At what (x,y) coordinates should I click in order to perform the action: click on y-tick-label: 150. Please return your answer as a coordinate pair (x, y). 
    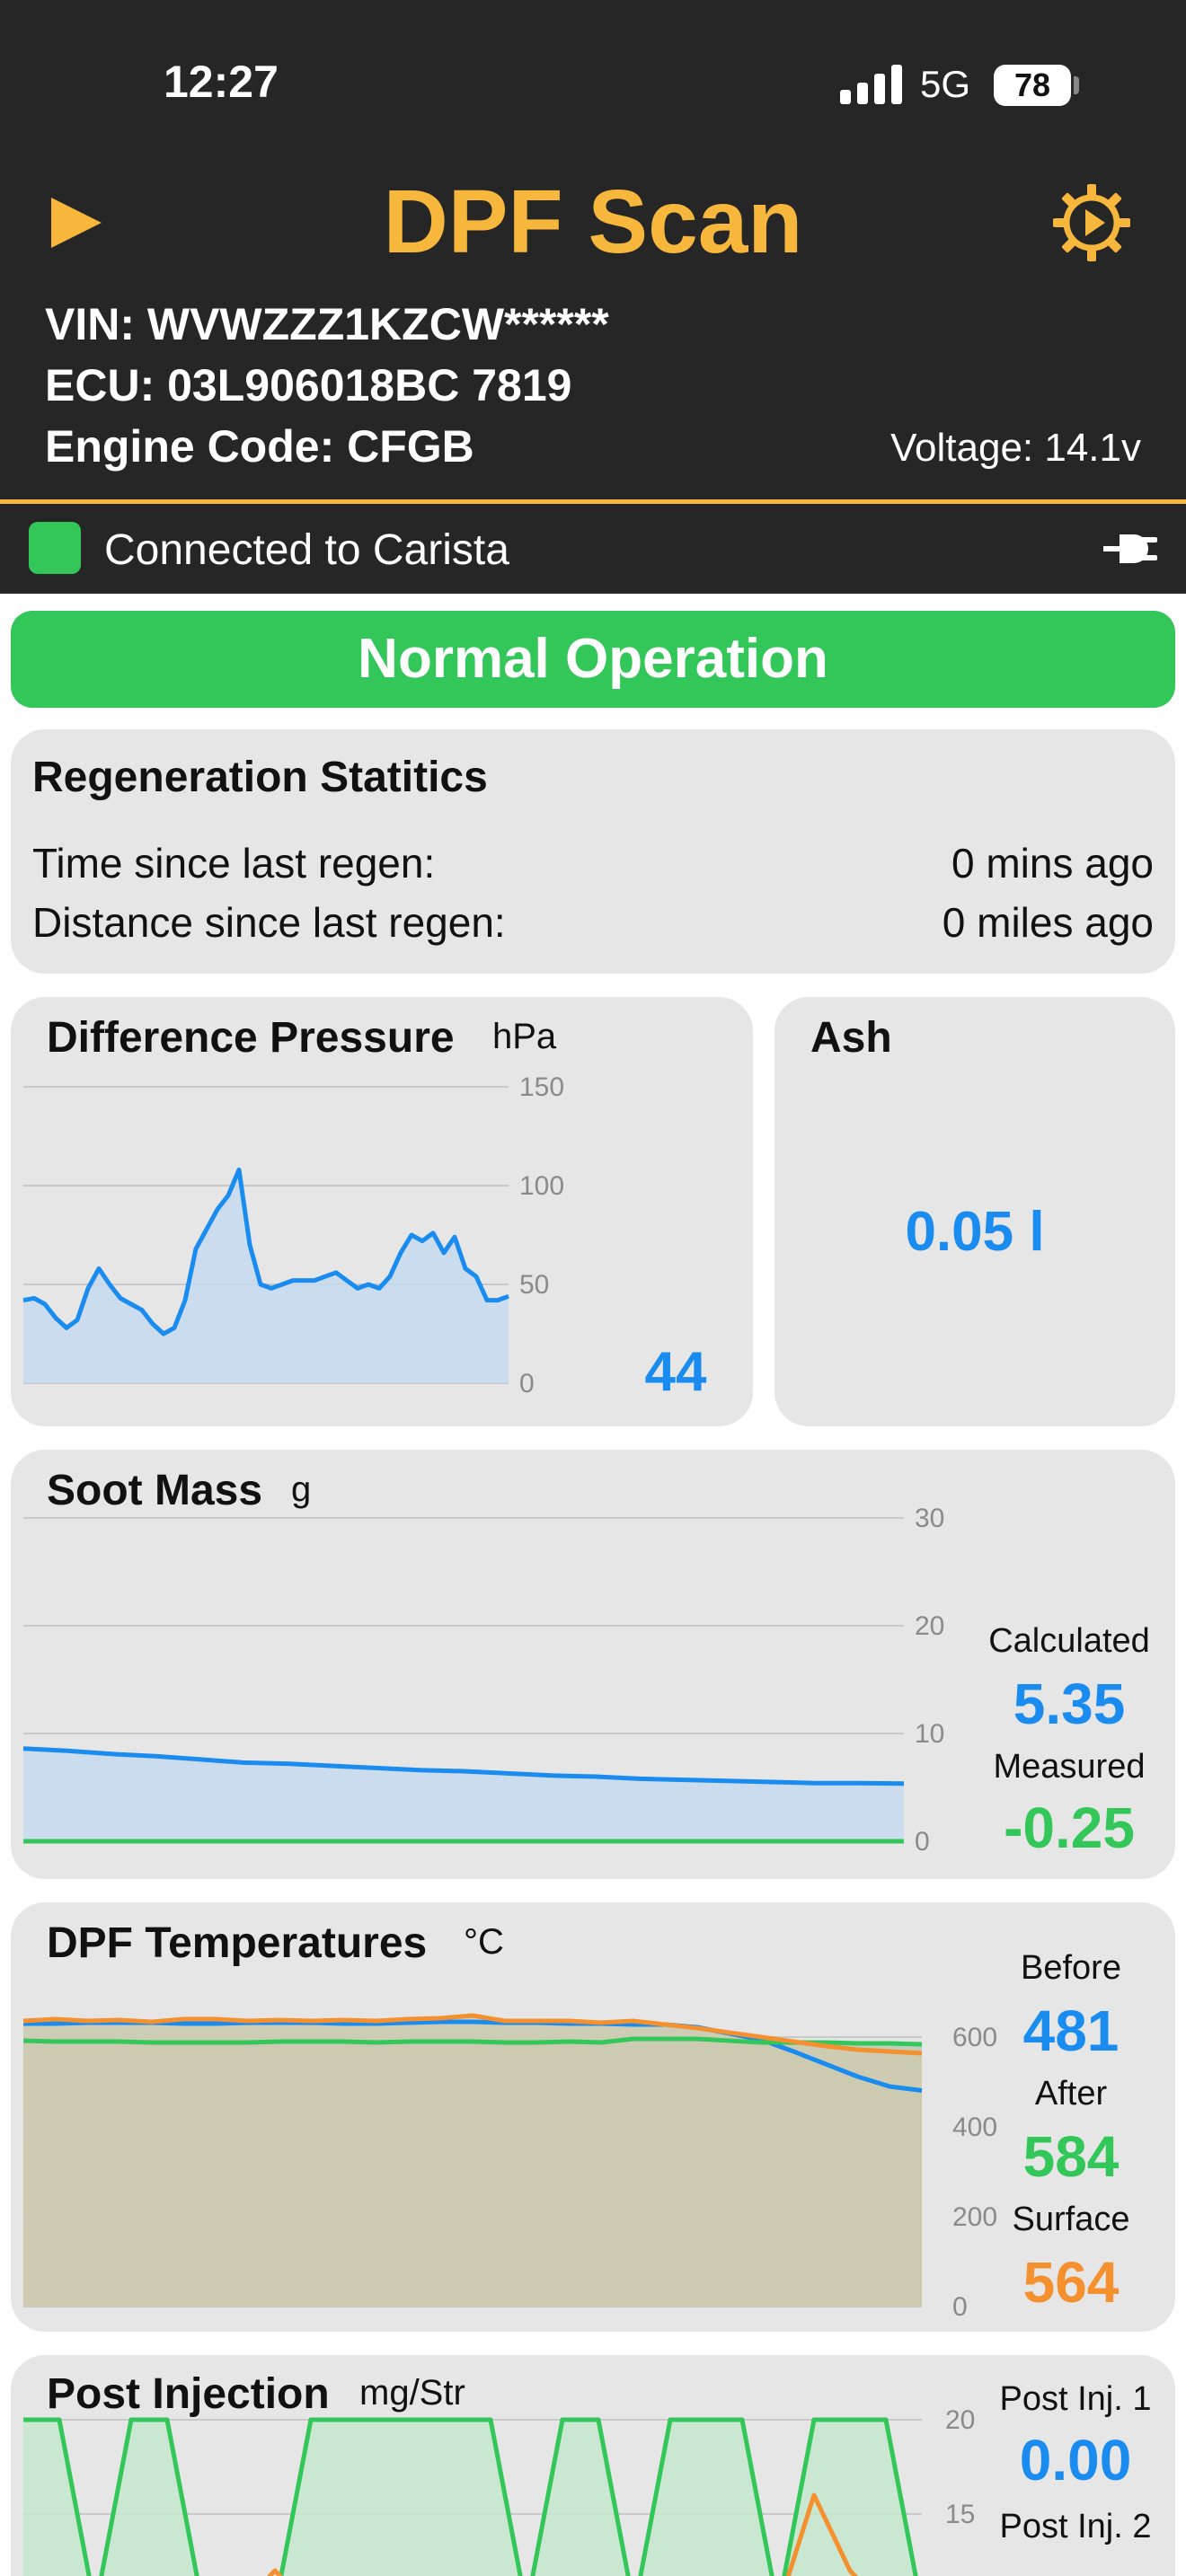
    Looking at the image, I should click on (541, 1087).